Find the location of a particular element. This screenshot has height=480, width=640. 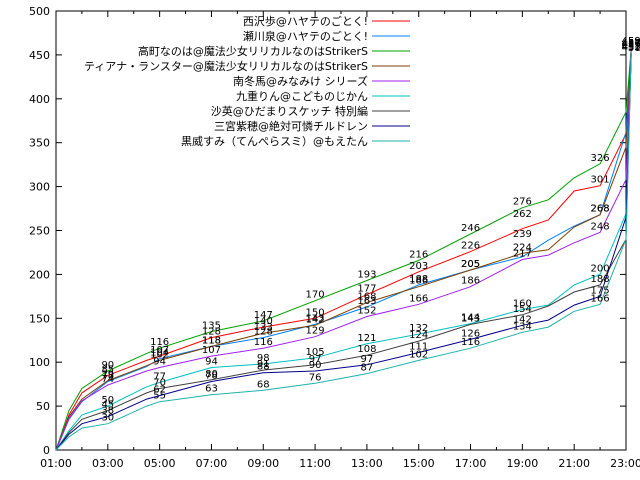

data-label: 80 is located at coordinates (211, 374).